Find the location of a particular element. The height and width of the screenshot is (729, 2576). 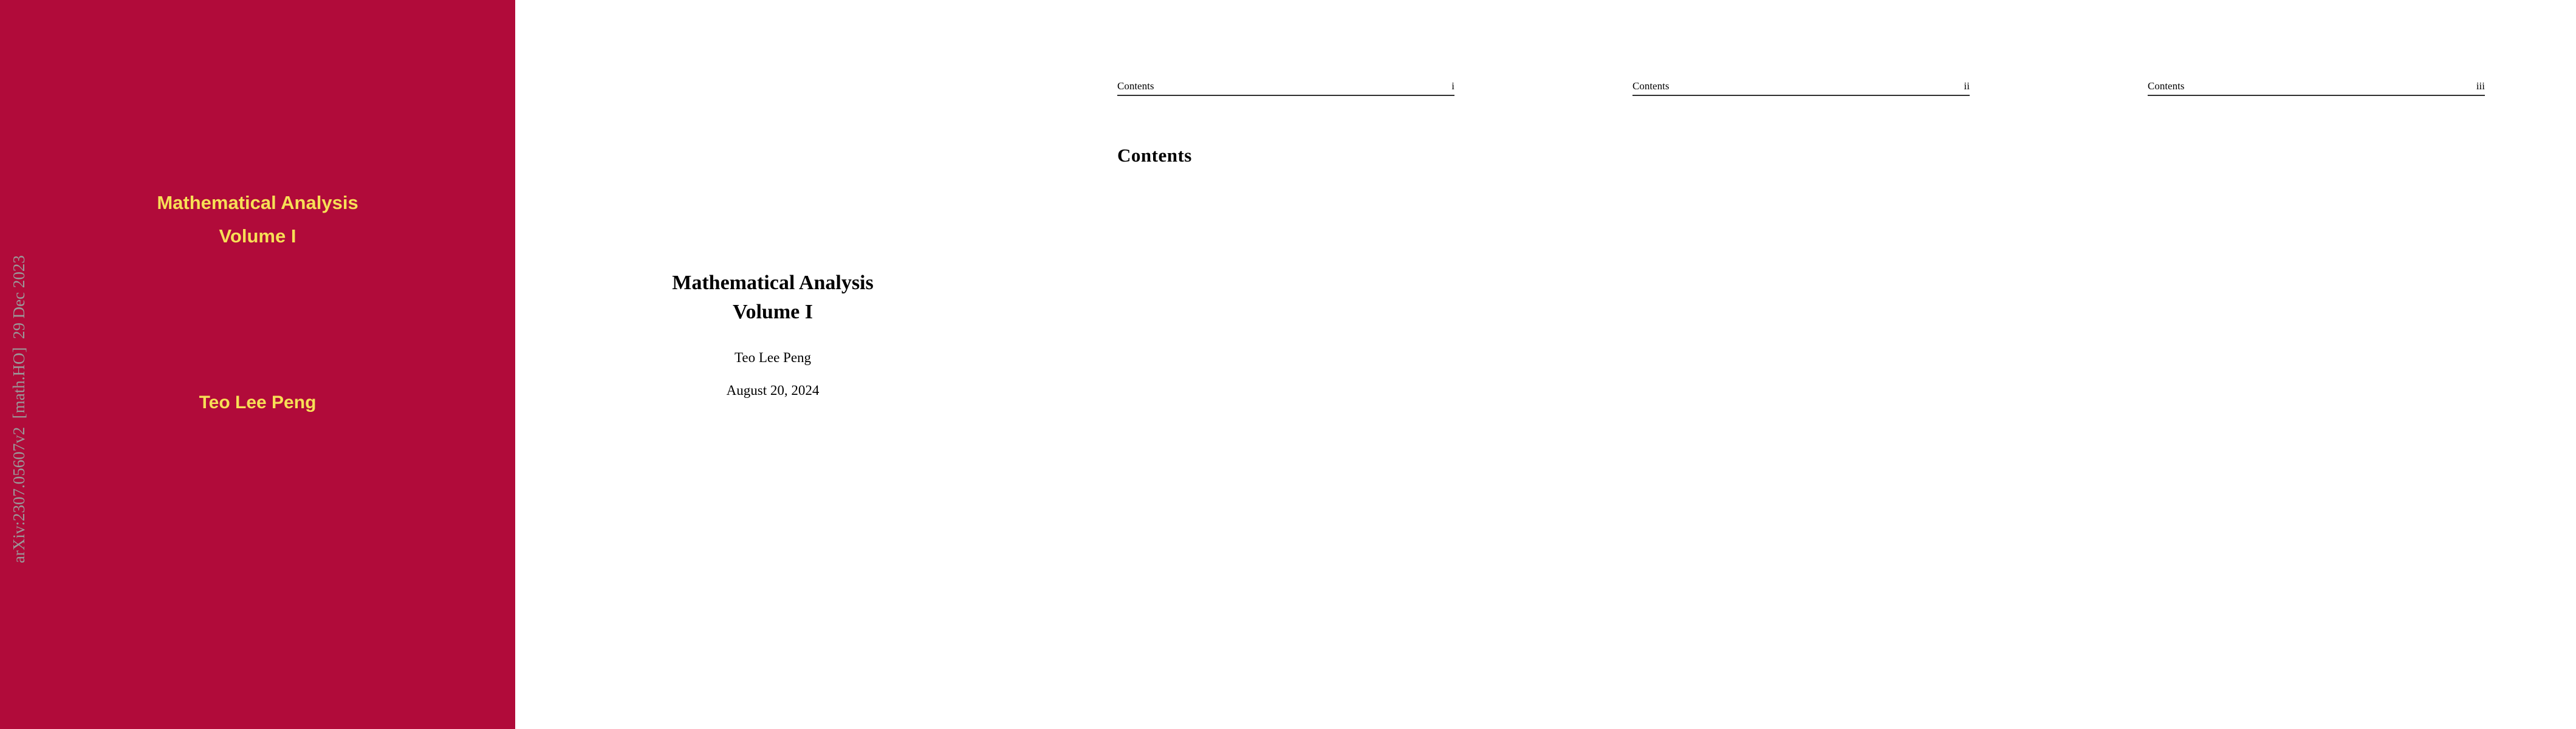

toc-entry-page: 204 is located at coordinates (1354, 460).